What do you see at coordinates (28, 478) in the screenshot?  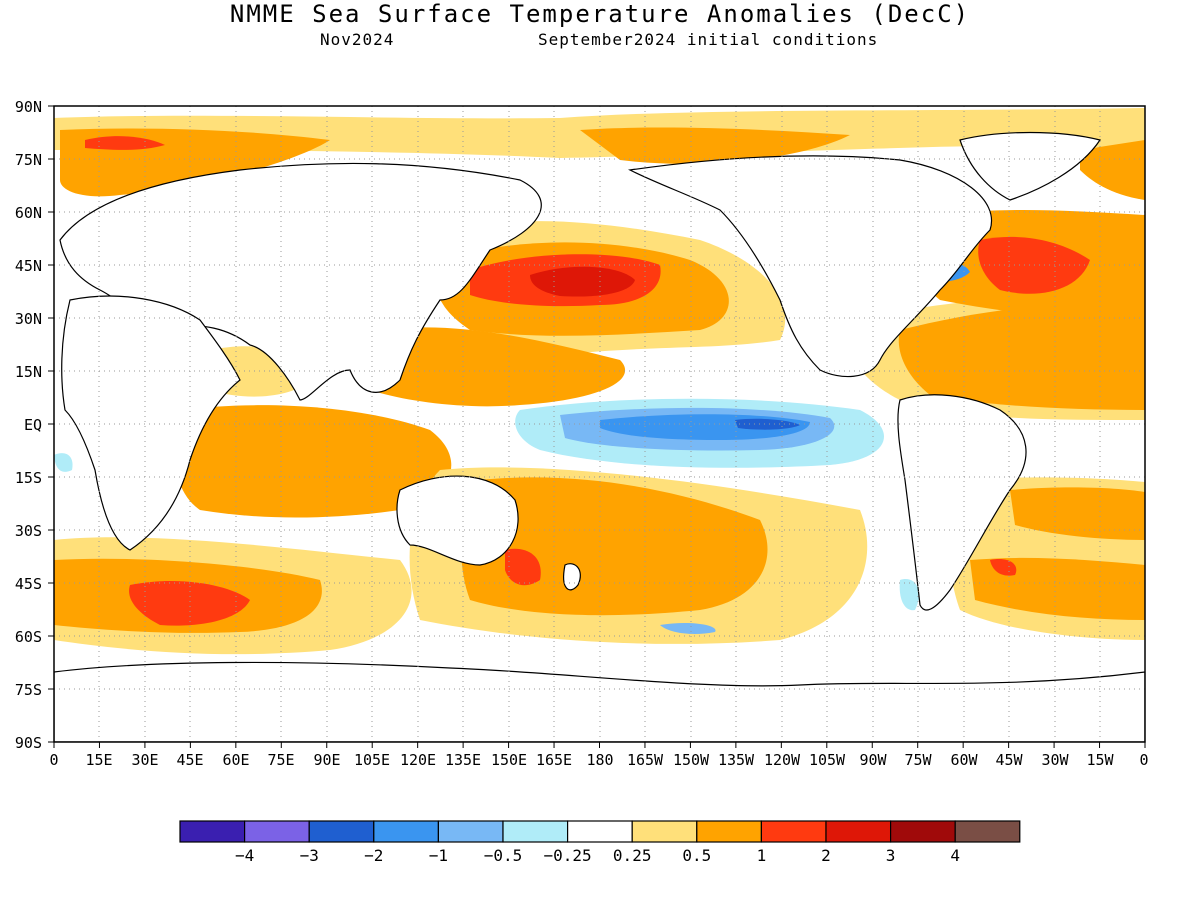 I see `lat-label: 15S` at bounding box center [28, 478].